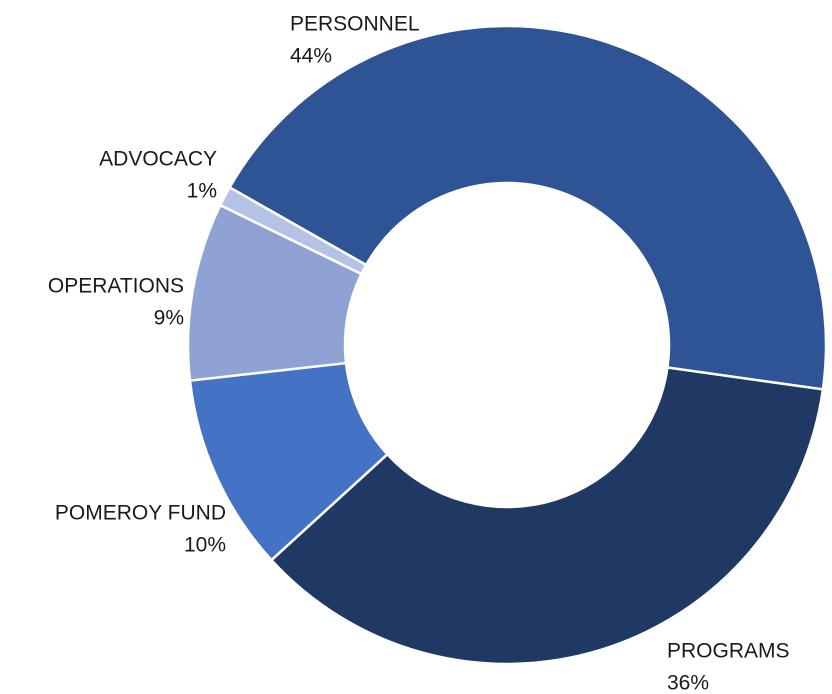  I want to click on value-label: 10%, so click(205, 545).